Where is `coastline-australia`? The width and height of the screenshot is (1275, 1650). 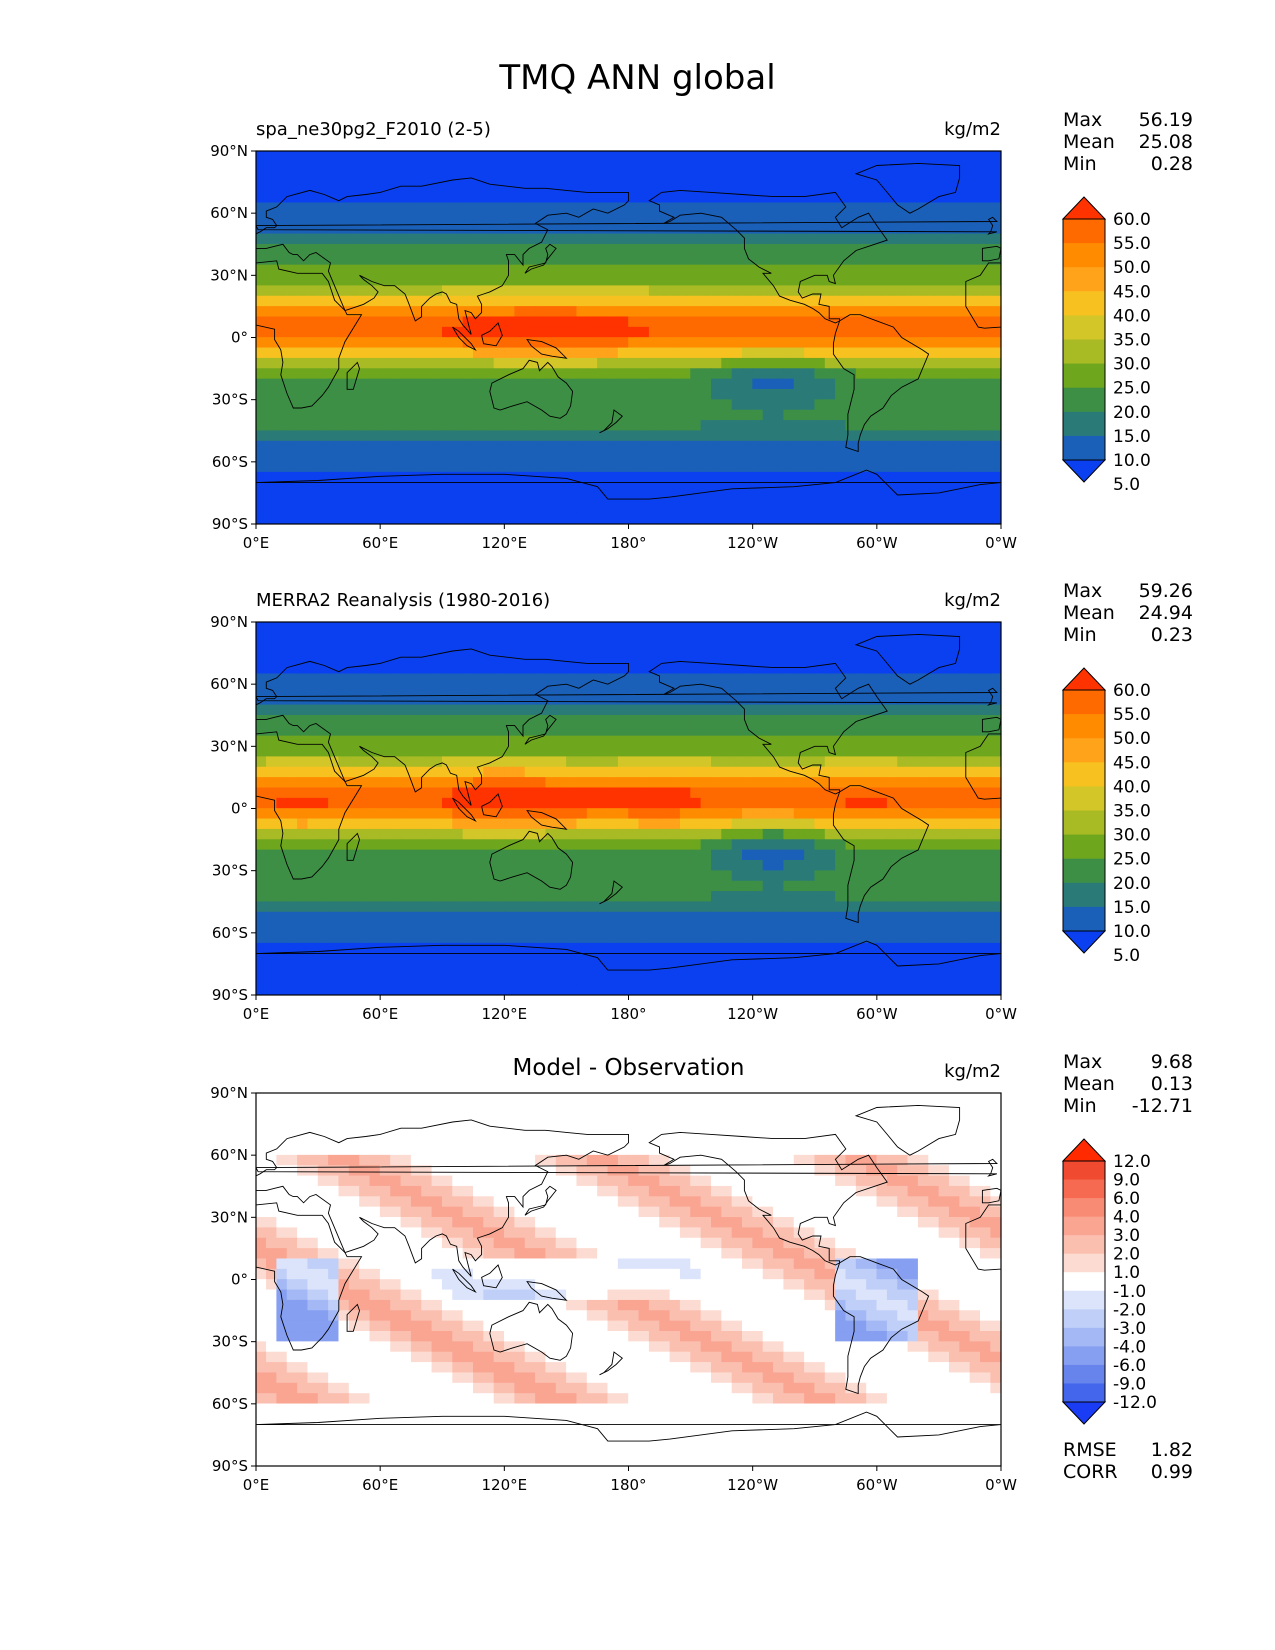
coastline-australia is located at coordinates (531, 1331).